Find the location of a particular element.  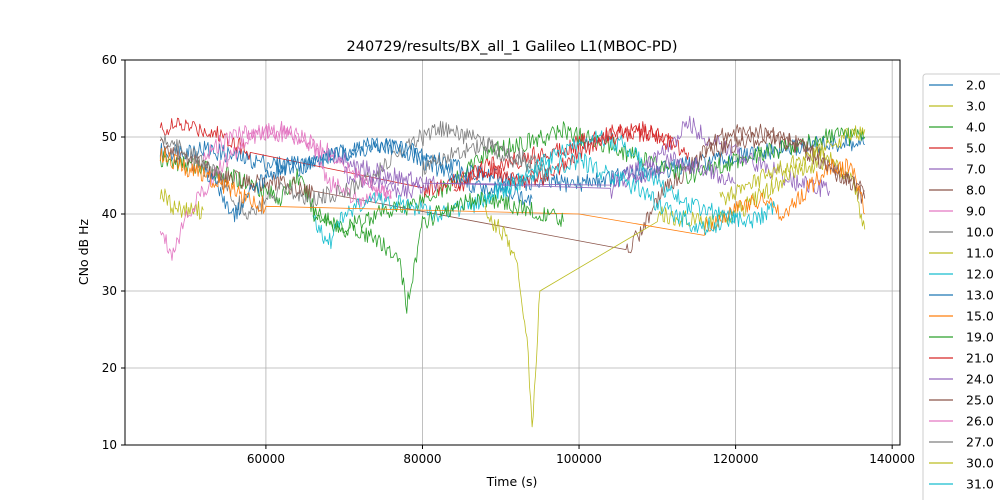

legend-label: 31.0 is located at coordinates (980, 484).